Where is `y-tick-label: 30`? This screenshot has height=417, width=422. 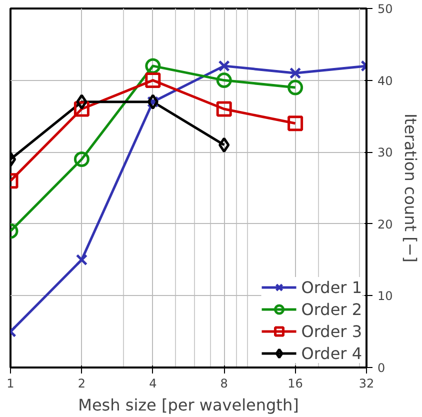
y-tick-label: 30 is located at coordinates (385, 153).